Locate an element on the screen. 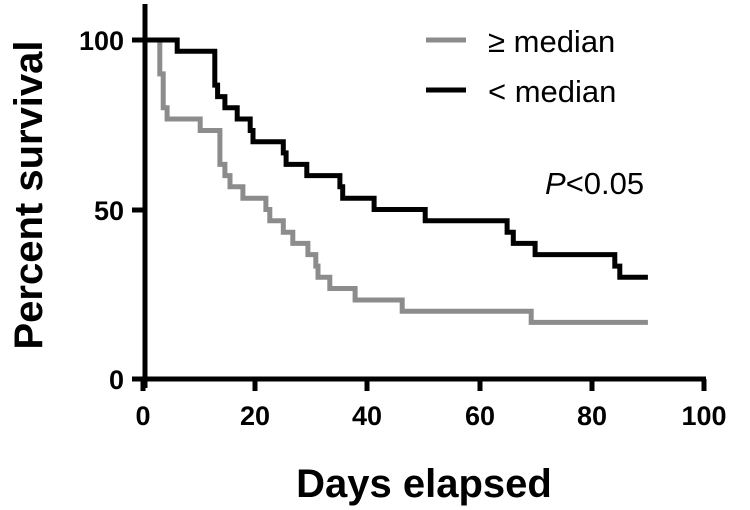 Image resolution: width=750 pixels, height=510 pixels. x-tick-label: 60 is located at coordinates (480, 416).